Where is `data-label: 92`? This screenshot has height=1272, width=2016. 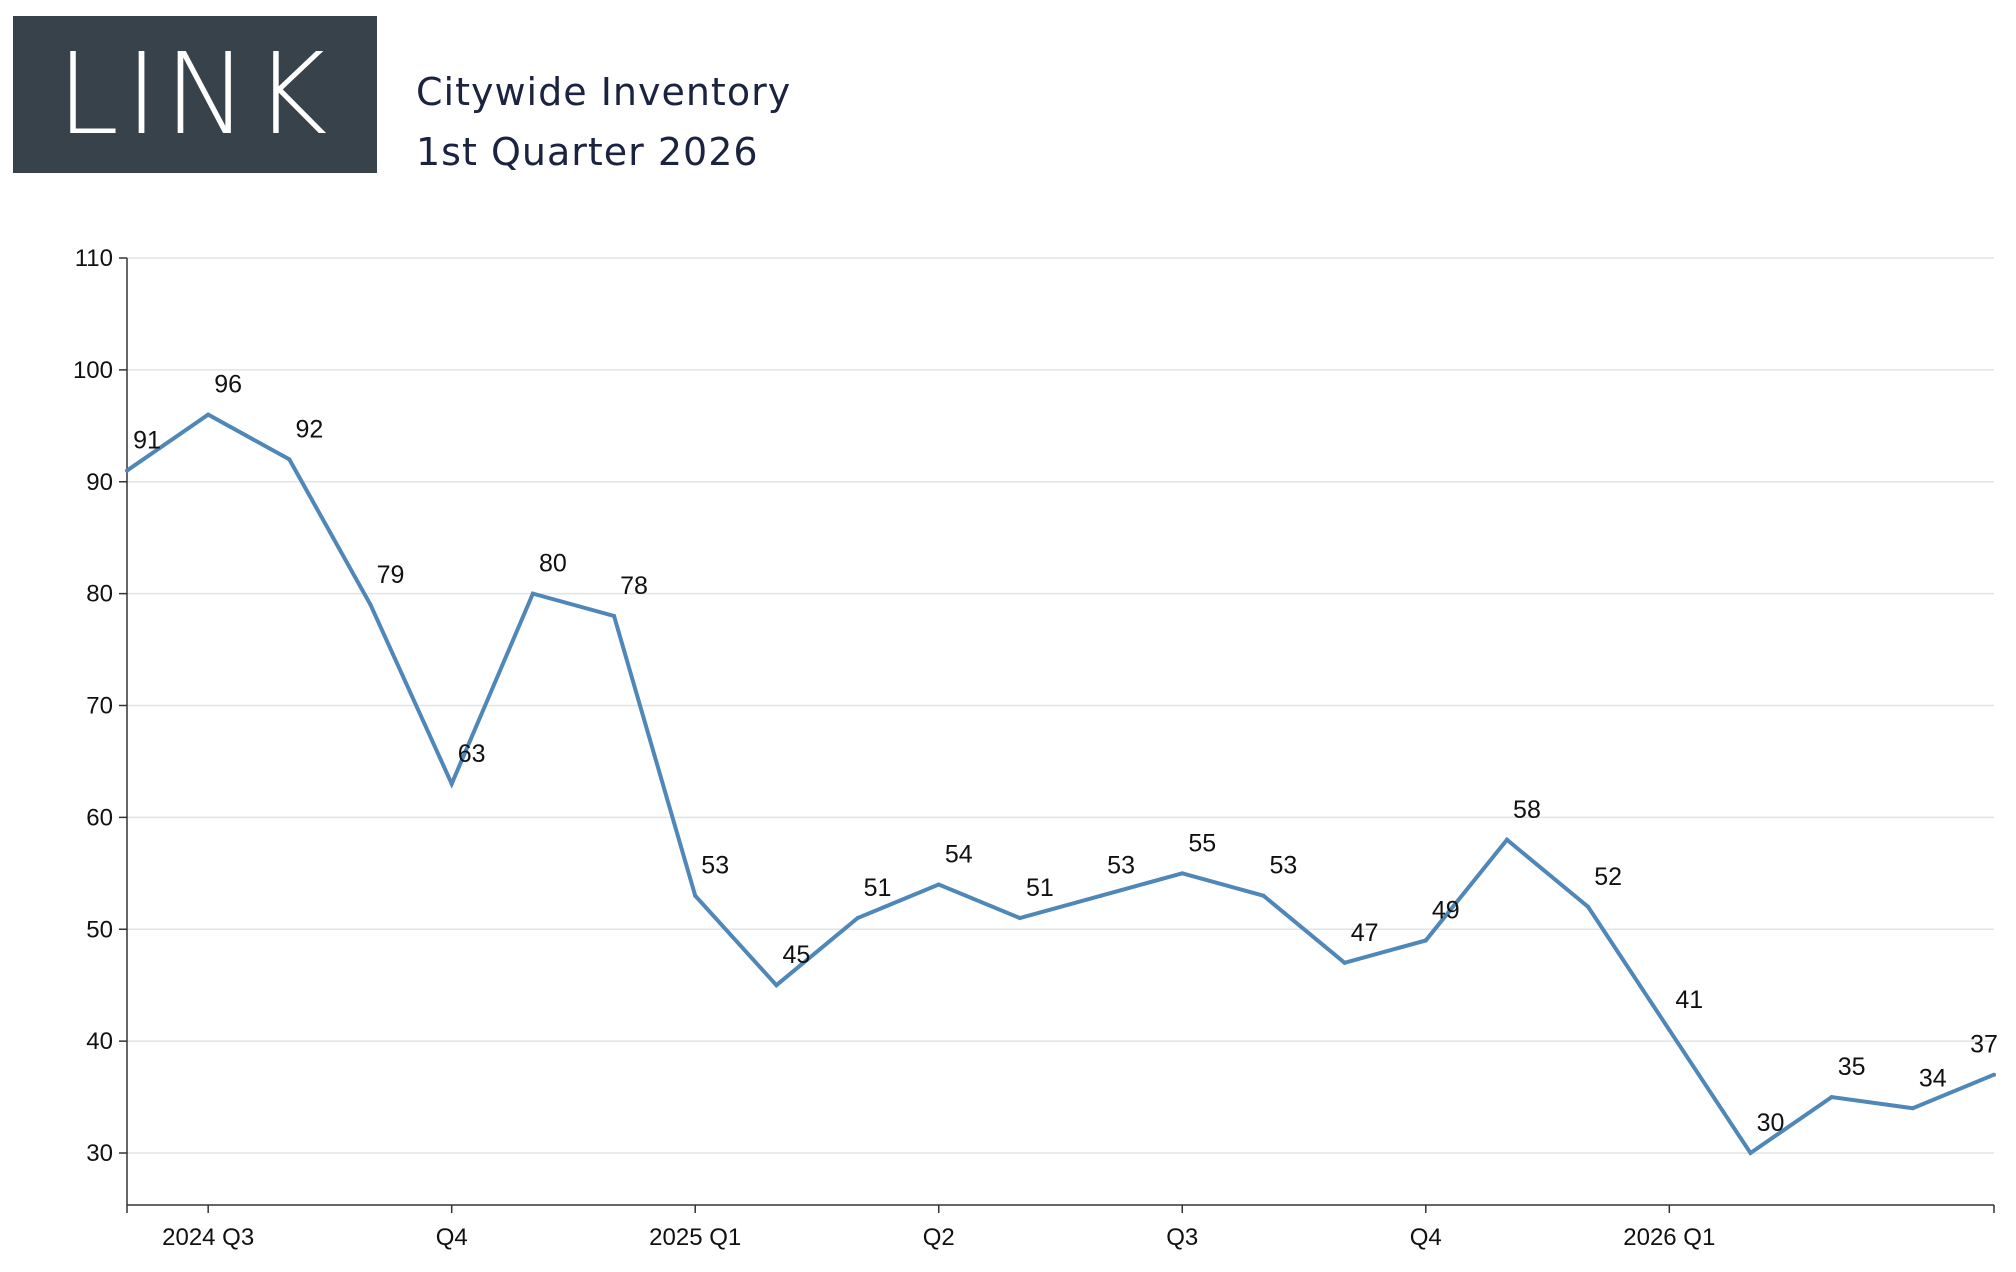
data-label: 92 is located at coordinates (309, 429).